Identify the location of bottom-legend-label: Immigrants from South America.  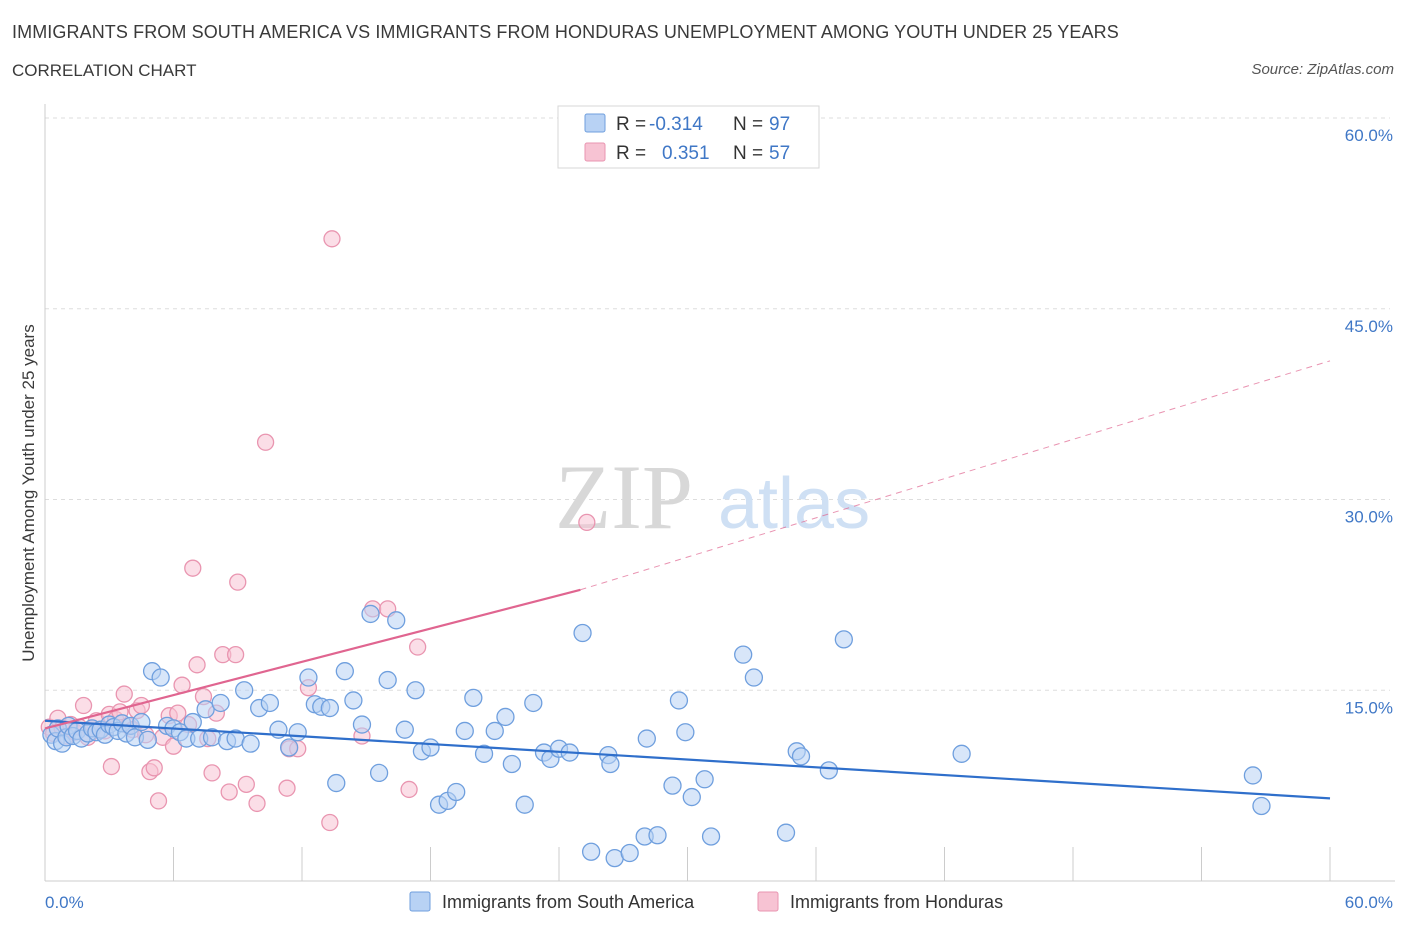
(568, 902).